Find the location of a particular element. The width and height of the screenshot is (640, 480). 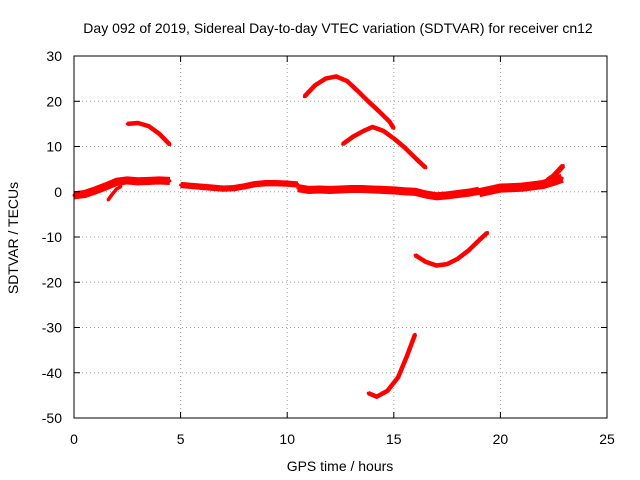

series-baseline-d is located at coordinates (520, 185).